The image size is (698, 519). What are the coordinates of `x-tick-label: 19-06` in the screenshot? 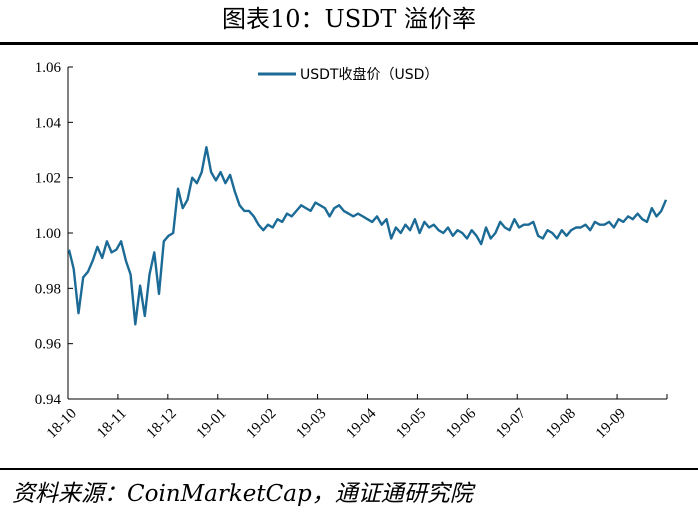 It's located at (461, 423).